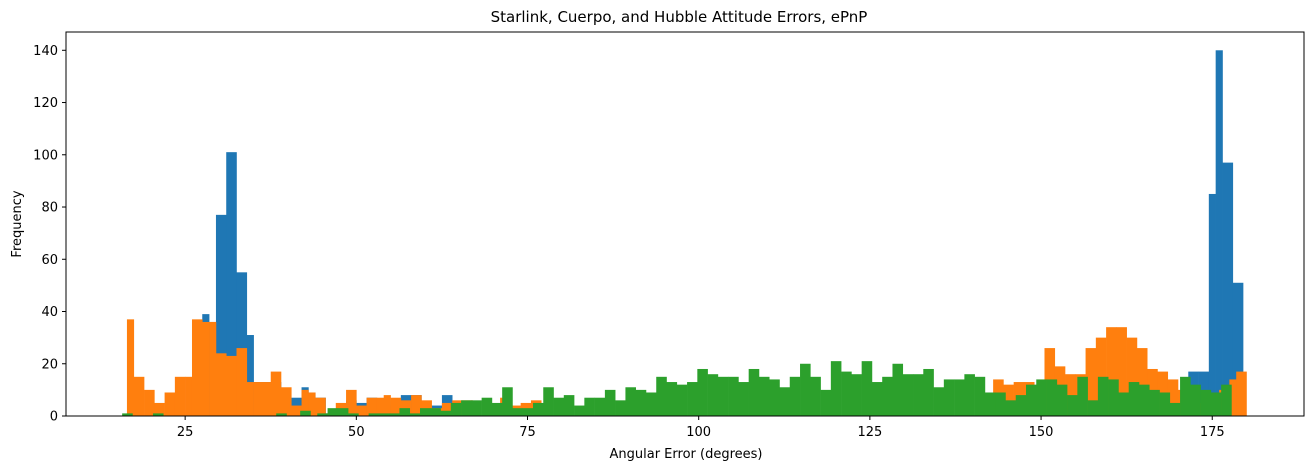 This screenshot has width=1315, height=470. What do you see at coordinates (45, 51) in the screenshot?
I see `y-tick-label: 140` at bounding box center [45, 51].